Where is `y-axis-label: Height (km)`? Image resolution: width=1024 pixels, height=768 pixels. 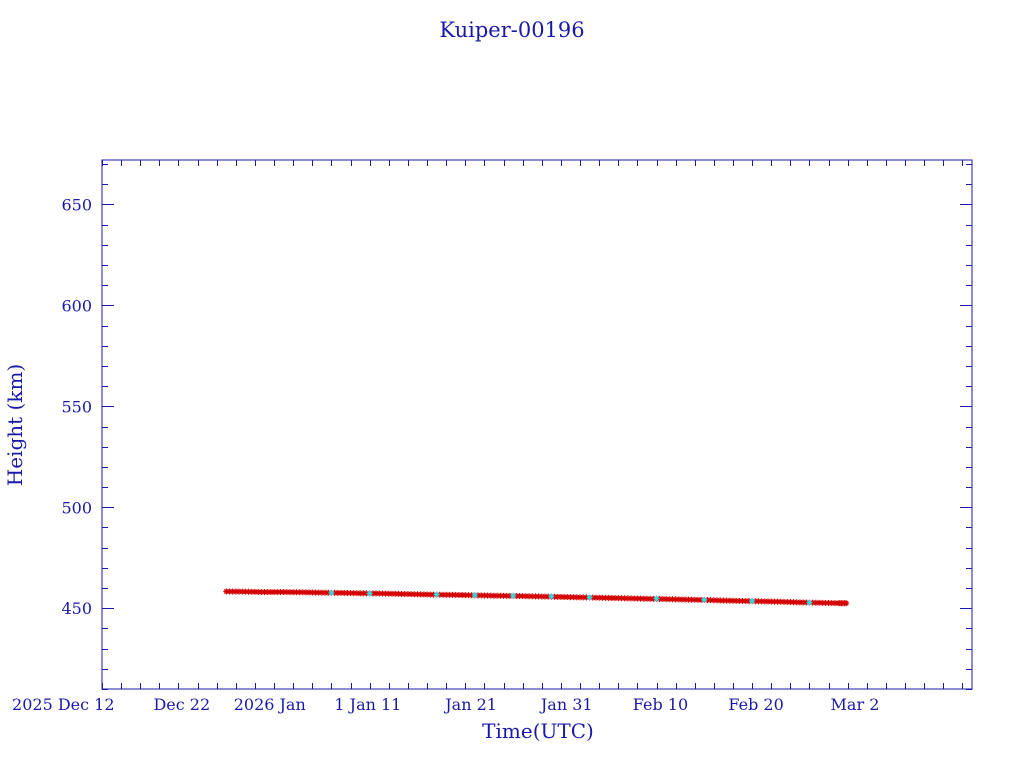 y-axis-label: Height (km) is located at coordinates (15, 425).